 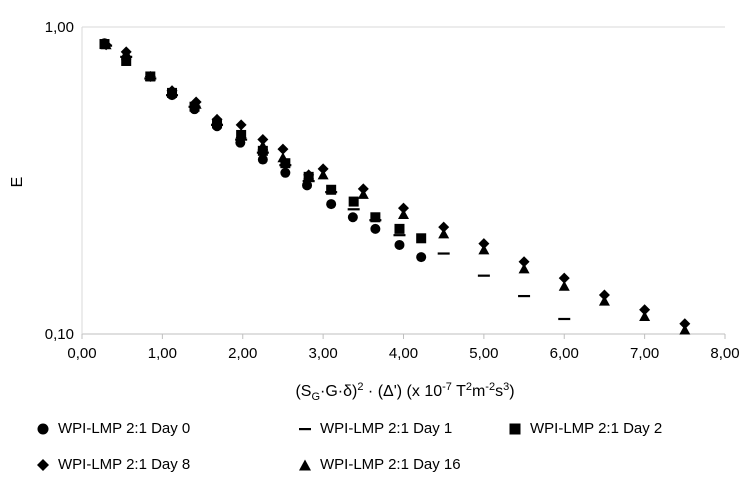 I want to click on legend-label: WPI-LMP 2:1 Day 8, so click(x=124, y=464).